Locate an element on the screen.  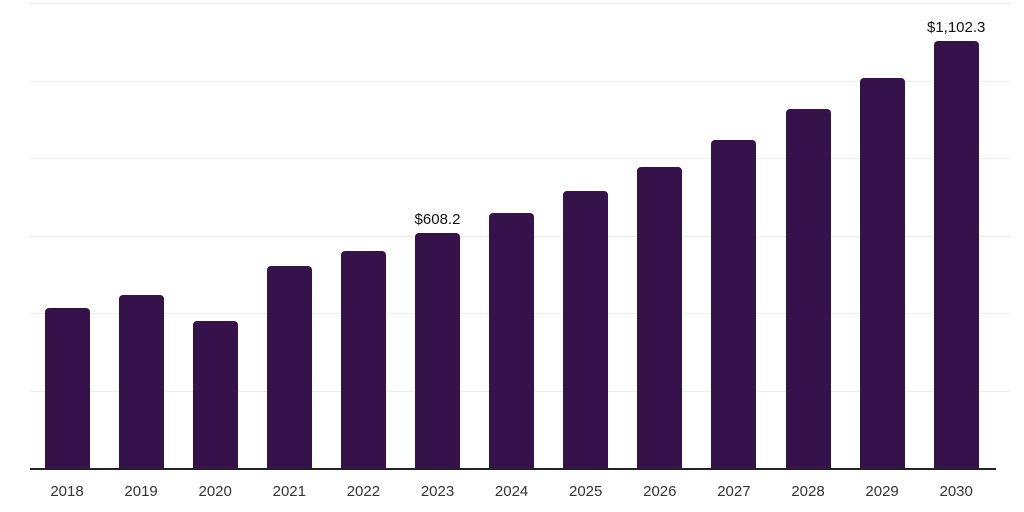
x-axis-tick-label-2019: 2019 is located at coordinates (141, 491).